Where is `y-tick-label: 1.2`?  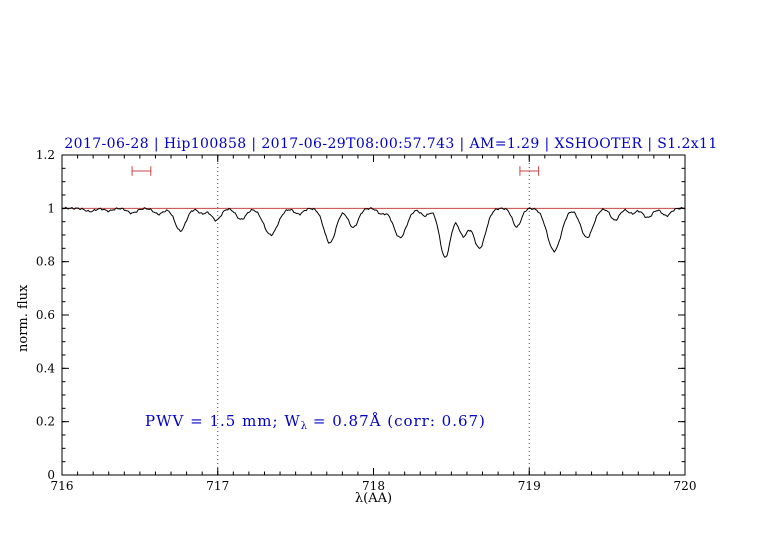 y-tick-label: 1.2 is located at coordinates (45, 155).